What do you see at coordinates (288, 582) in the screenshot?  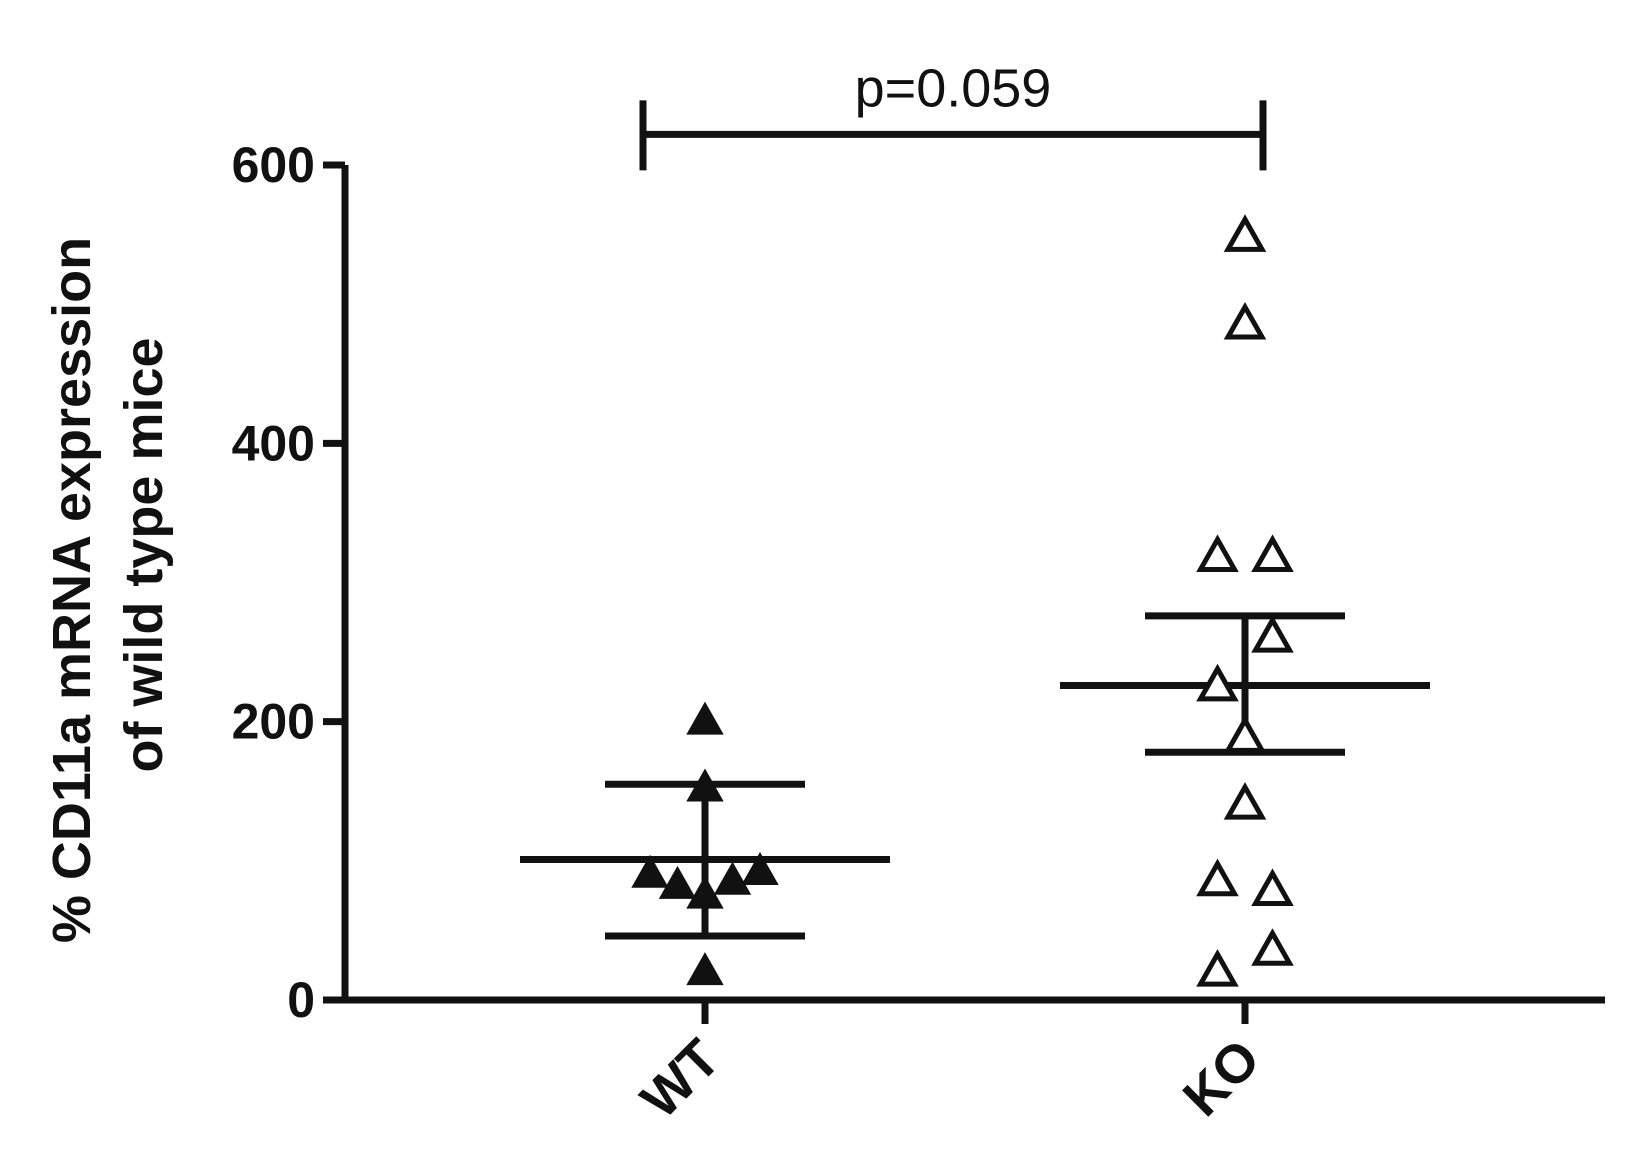 I see `y-axis-ticks: 0 200 400 600` at bounding box center [288, 582].